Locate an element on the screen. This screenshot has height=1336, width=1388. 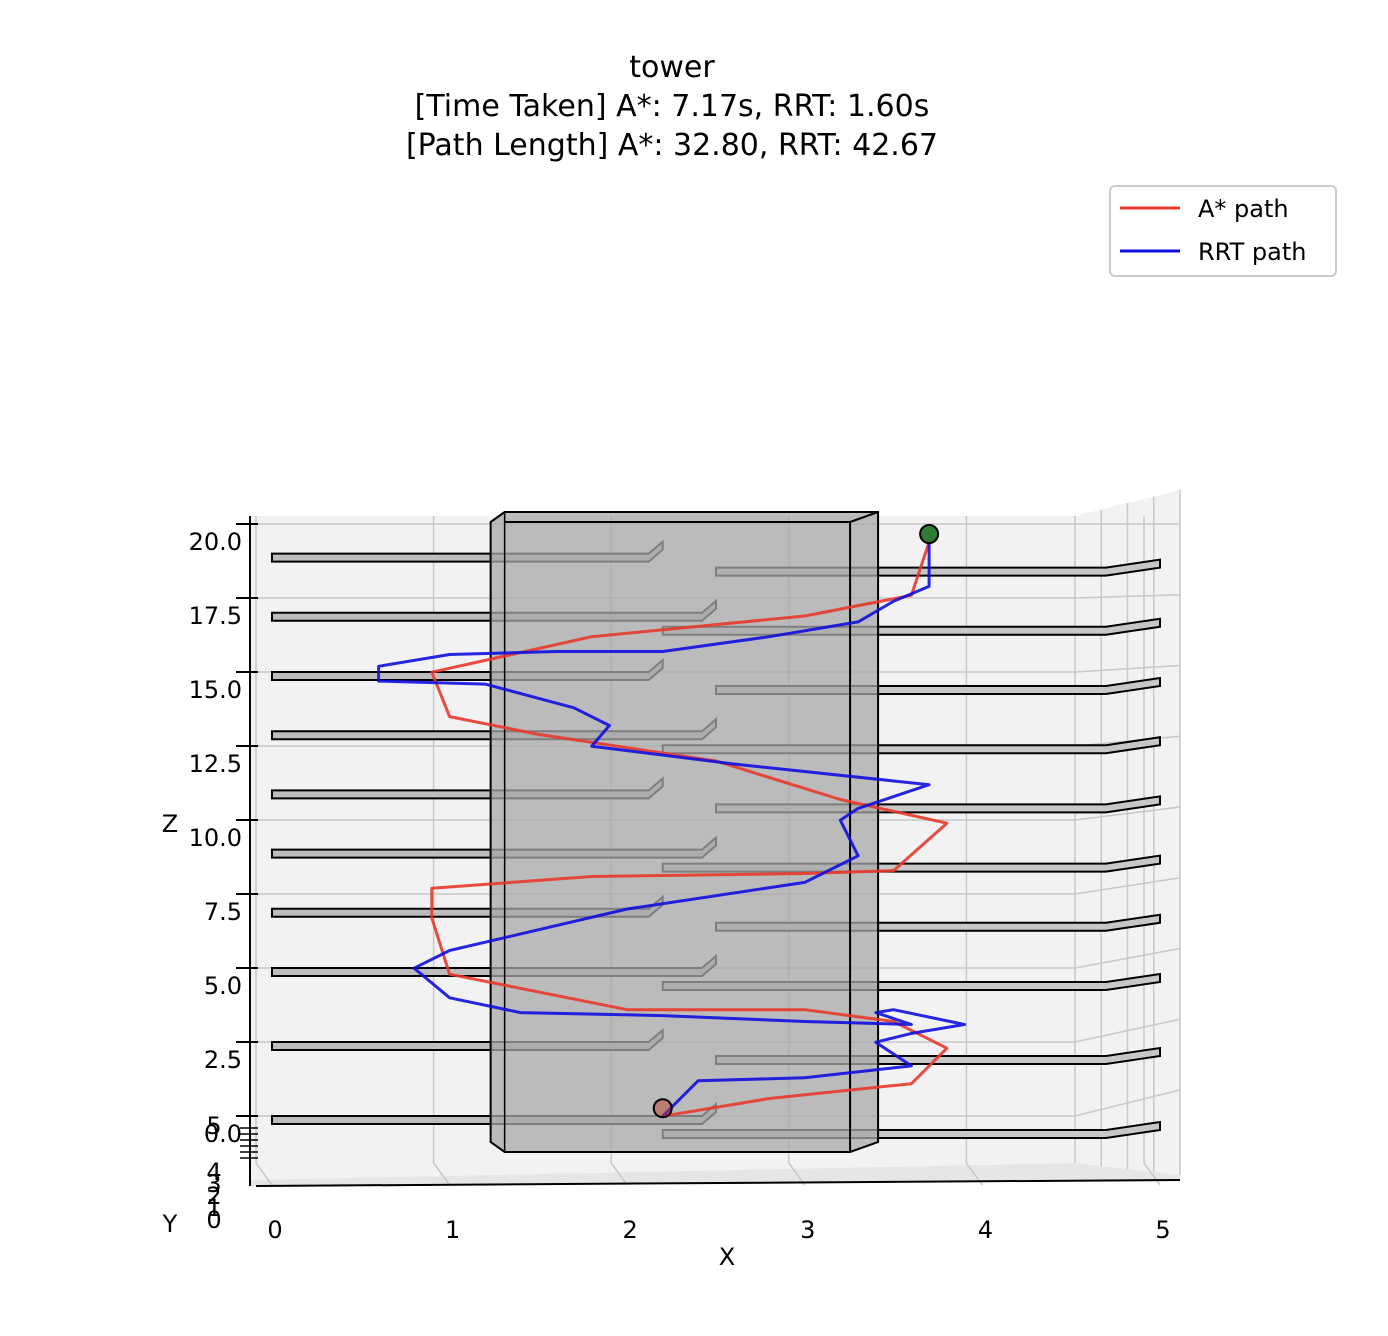
x-tick-label: 3 is located at coordinates (807, 1230).